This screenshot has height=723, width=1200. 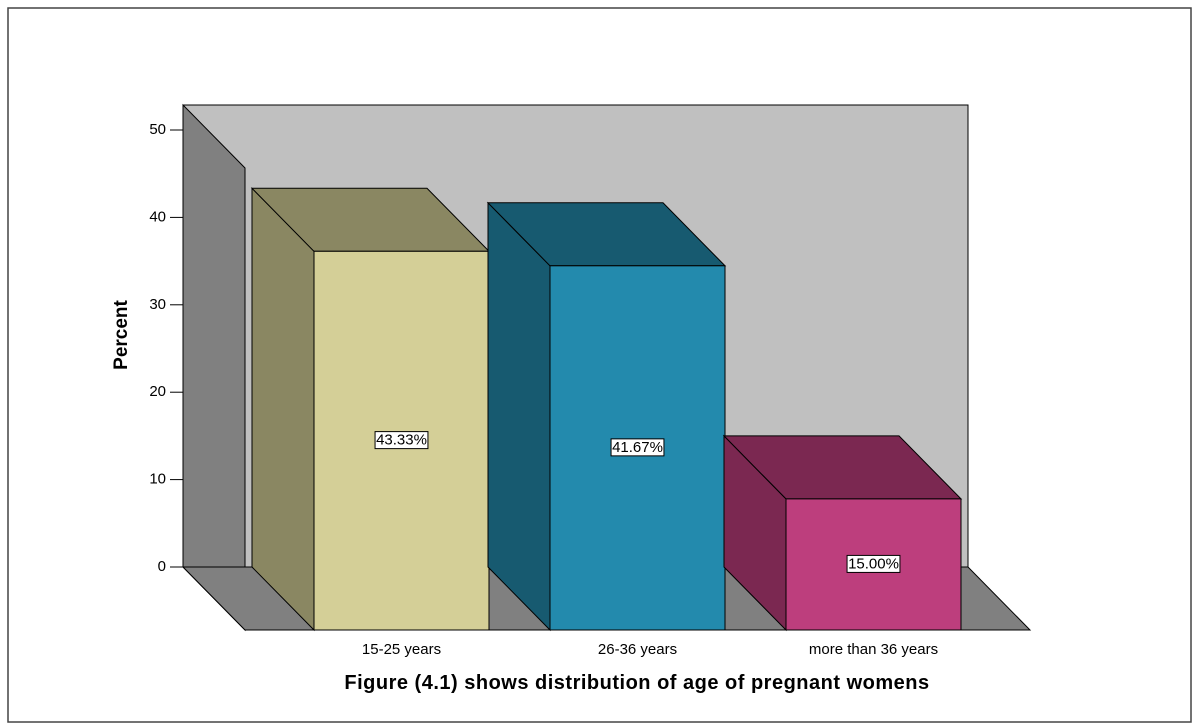 I want to click on y-tick-label: 20, so click(x=157, y=391).